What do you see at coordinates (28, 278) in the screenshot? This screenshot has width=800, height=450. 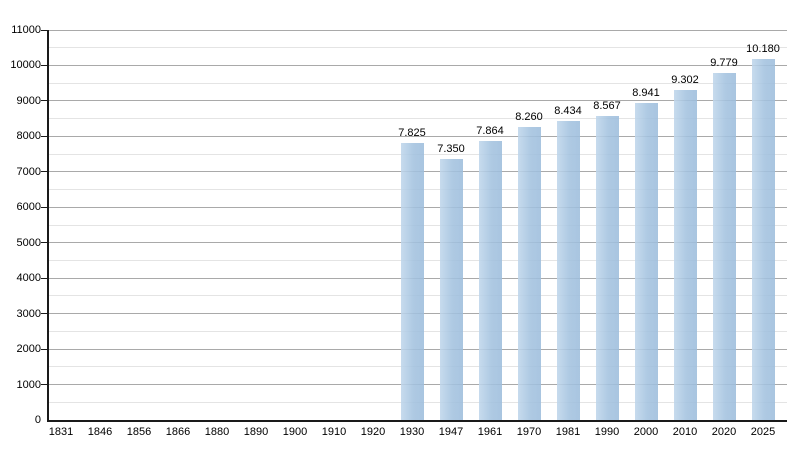 I see `y-tick-label: 4000` at bounding box center [28, 278].